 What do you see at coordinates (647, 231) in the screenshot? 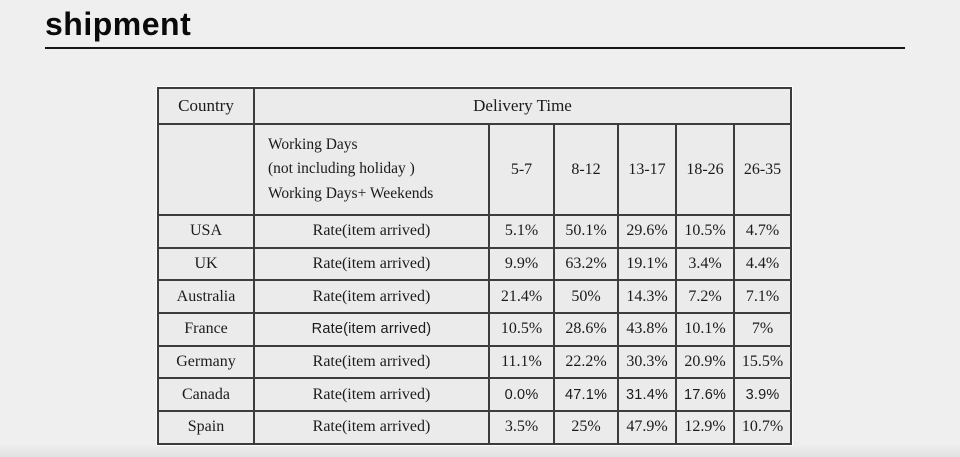
I see `rate-value-cell: 29.6%` at bounding box center [647, 231].